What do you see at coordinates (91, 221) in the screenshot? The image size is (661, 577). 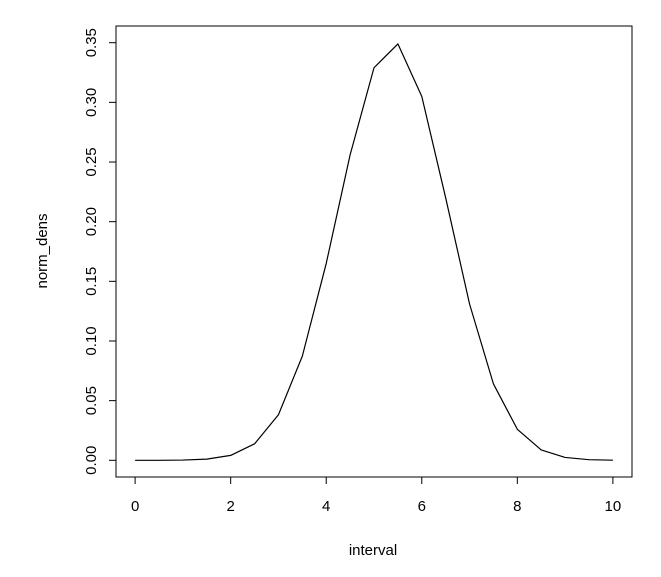 I see `y-tick-label: 0.20` at bounding box center [91, 221].